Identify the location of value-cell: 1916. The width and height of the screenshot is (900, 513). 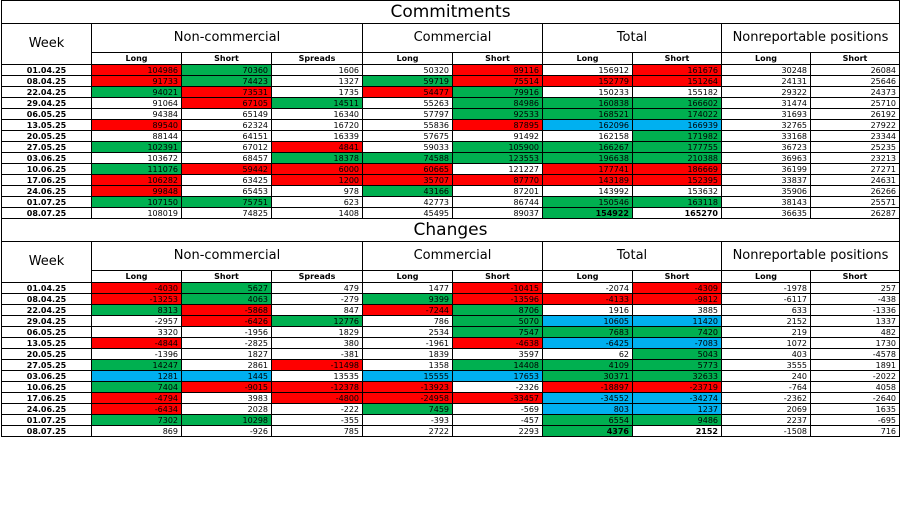
(587, 310).